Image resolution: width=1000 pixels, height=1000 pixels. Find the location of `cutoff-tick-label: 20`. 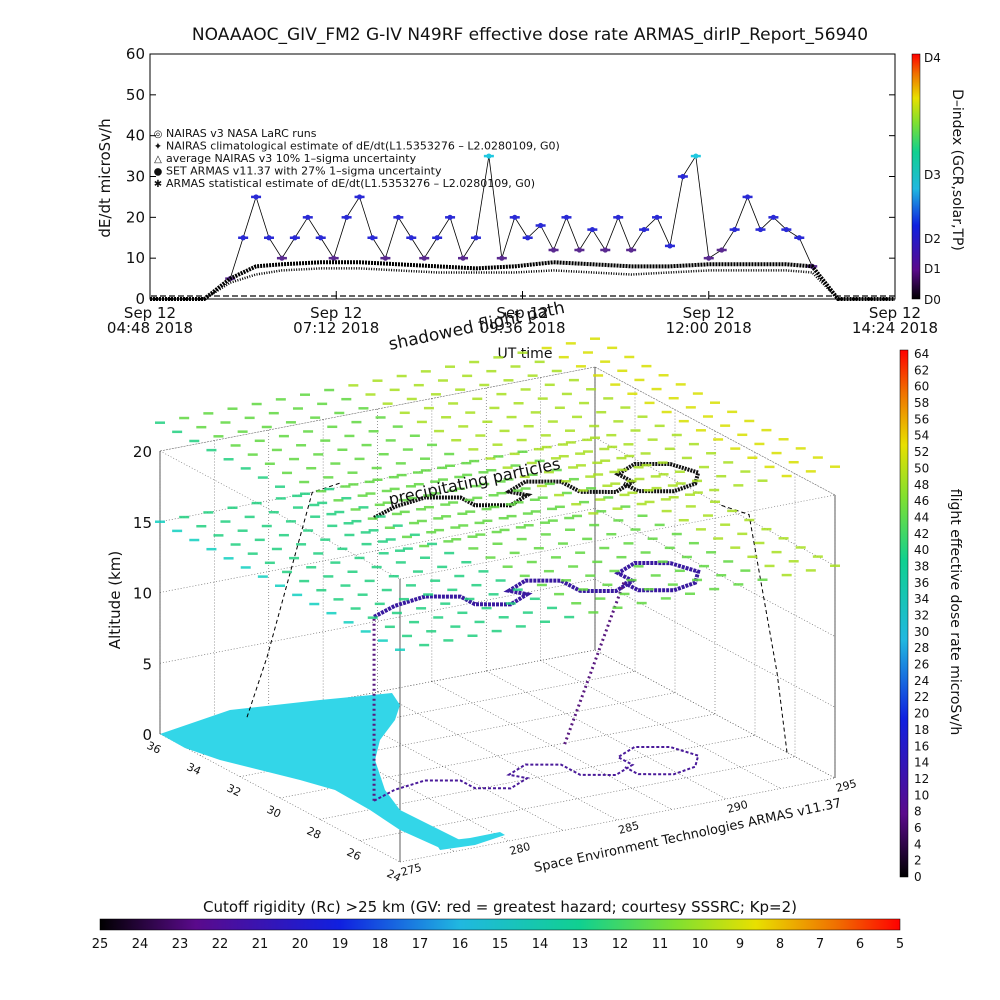

cutoff-tick-label: 20 is located at coordinates (300, 944).